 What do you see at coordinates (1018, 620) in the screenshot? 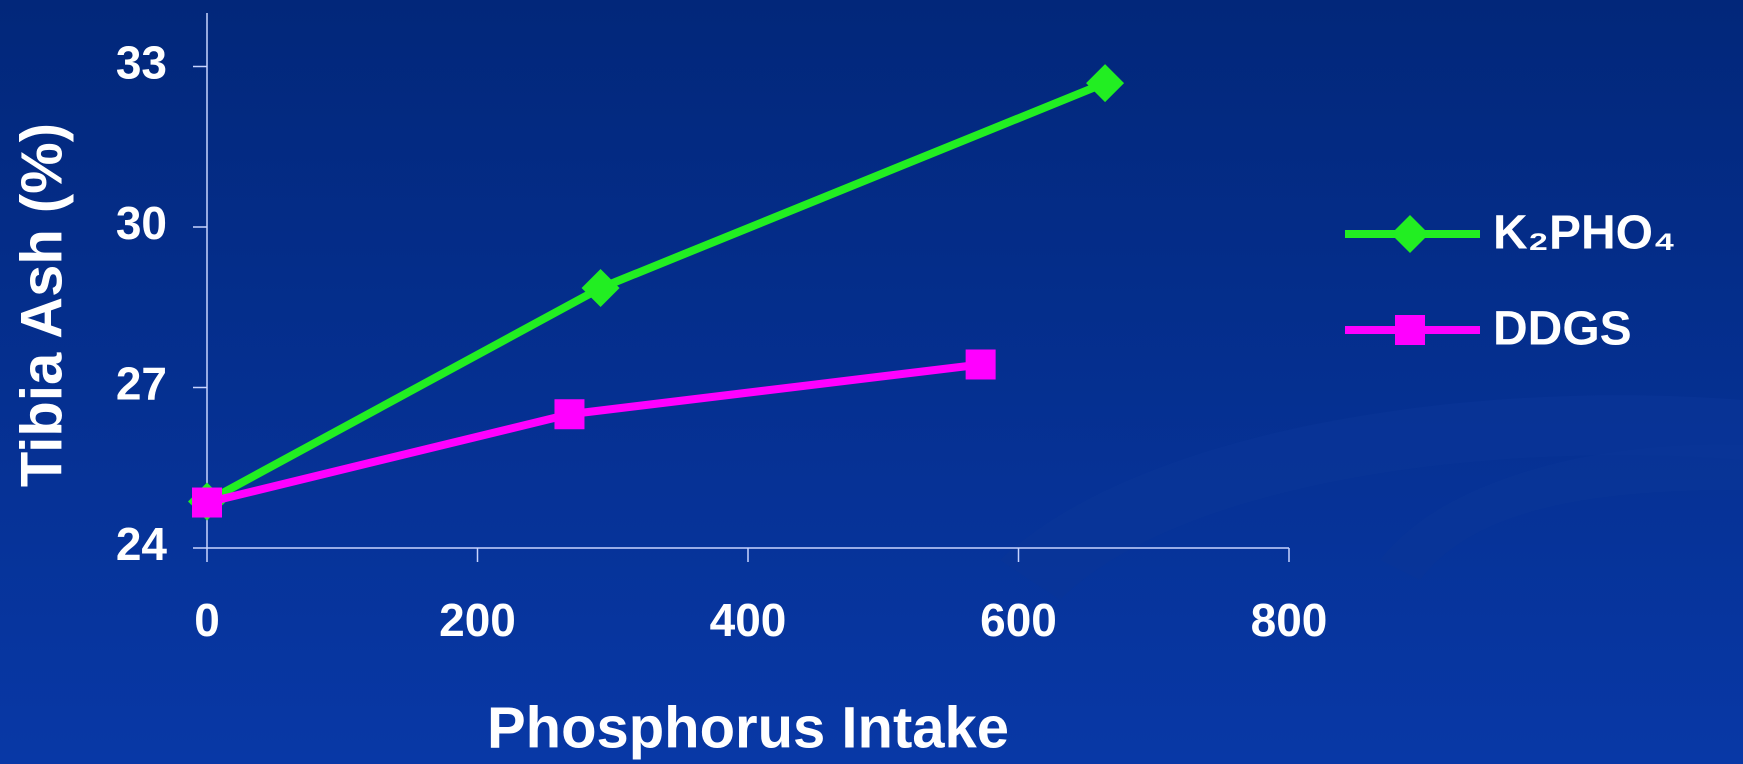
I see `x-tick-label: 600` at bounding box center [1018, 620].